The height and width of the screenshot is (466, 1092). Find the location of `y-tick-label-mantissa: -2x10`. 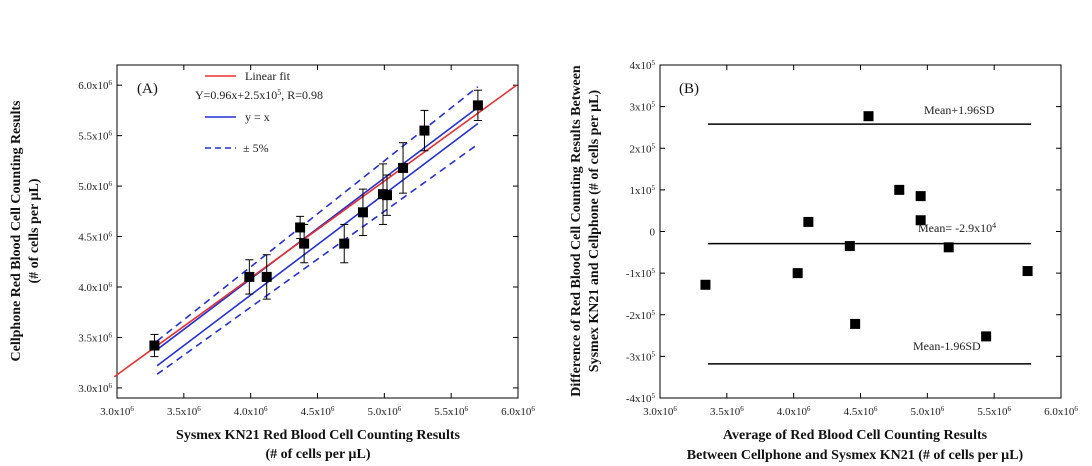

y-tick-label-mantissa: -2x10 is located at coordinates (639, 316).